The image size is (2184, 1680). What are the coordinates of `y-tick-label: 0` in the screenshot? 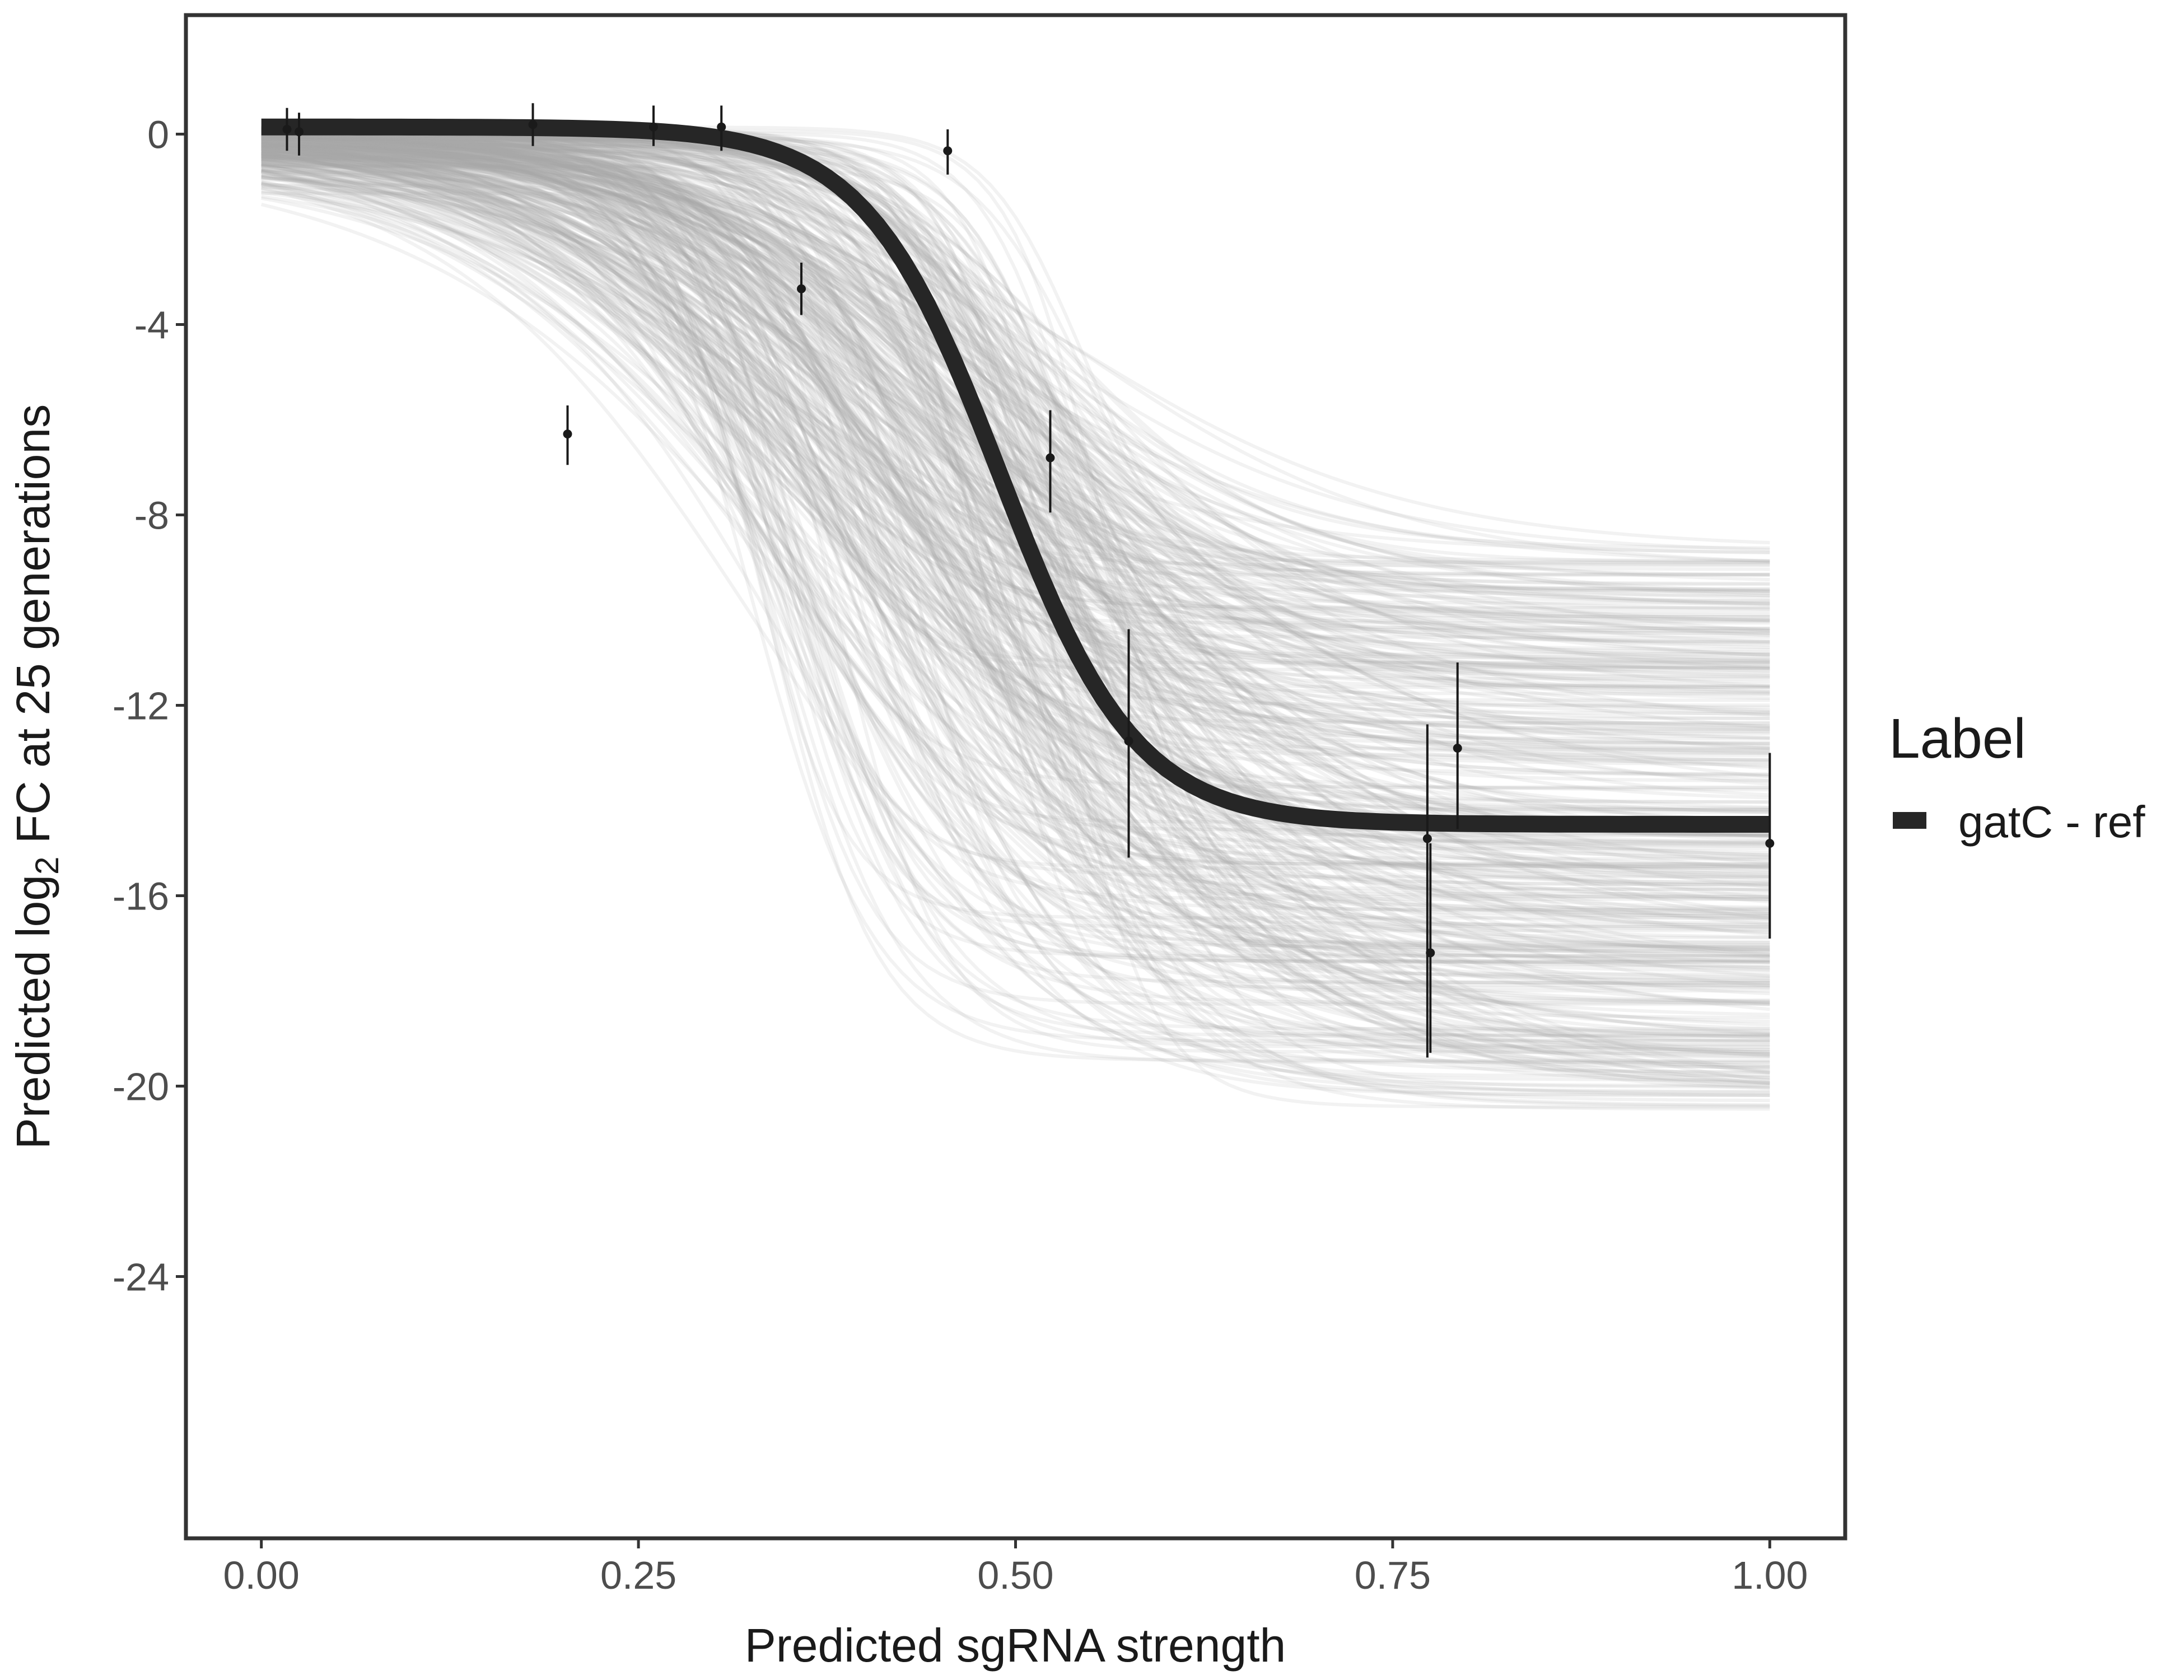 It's located at (158, 135).